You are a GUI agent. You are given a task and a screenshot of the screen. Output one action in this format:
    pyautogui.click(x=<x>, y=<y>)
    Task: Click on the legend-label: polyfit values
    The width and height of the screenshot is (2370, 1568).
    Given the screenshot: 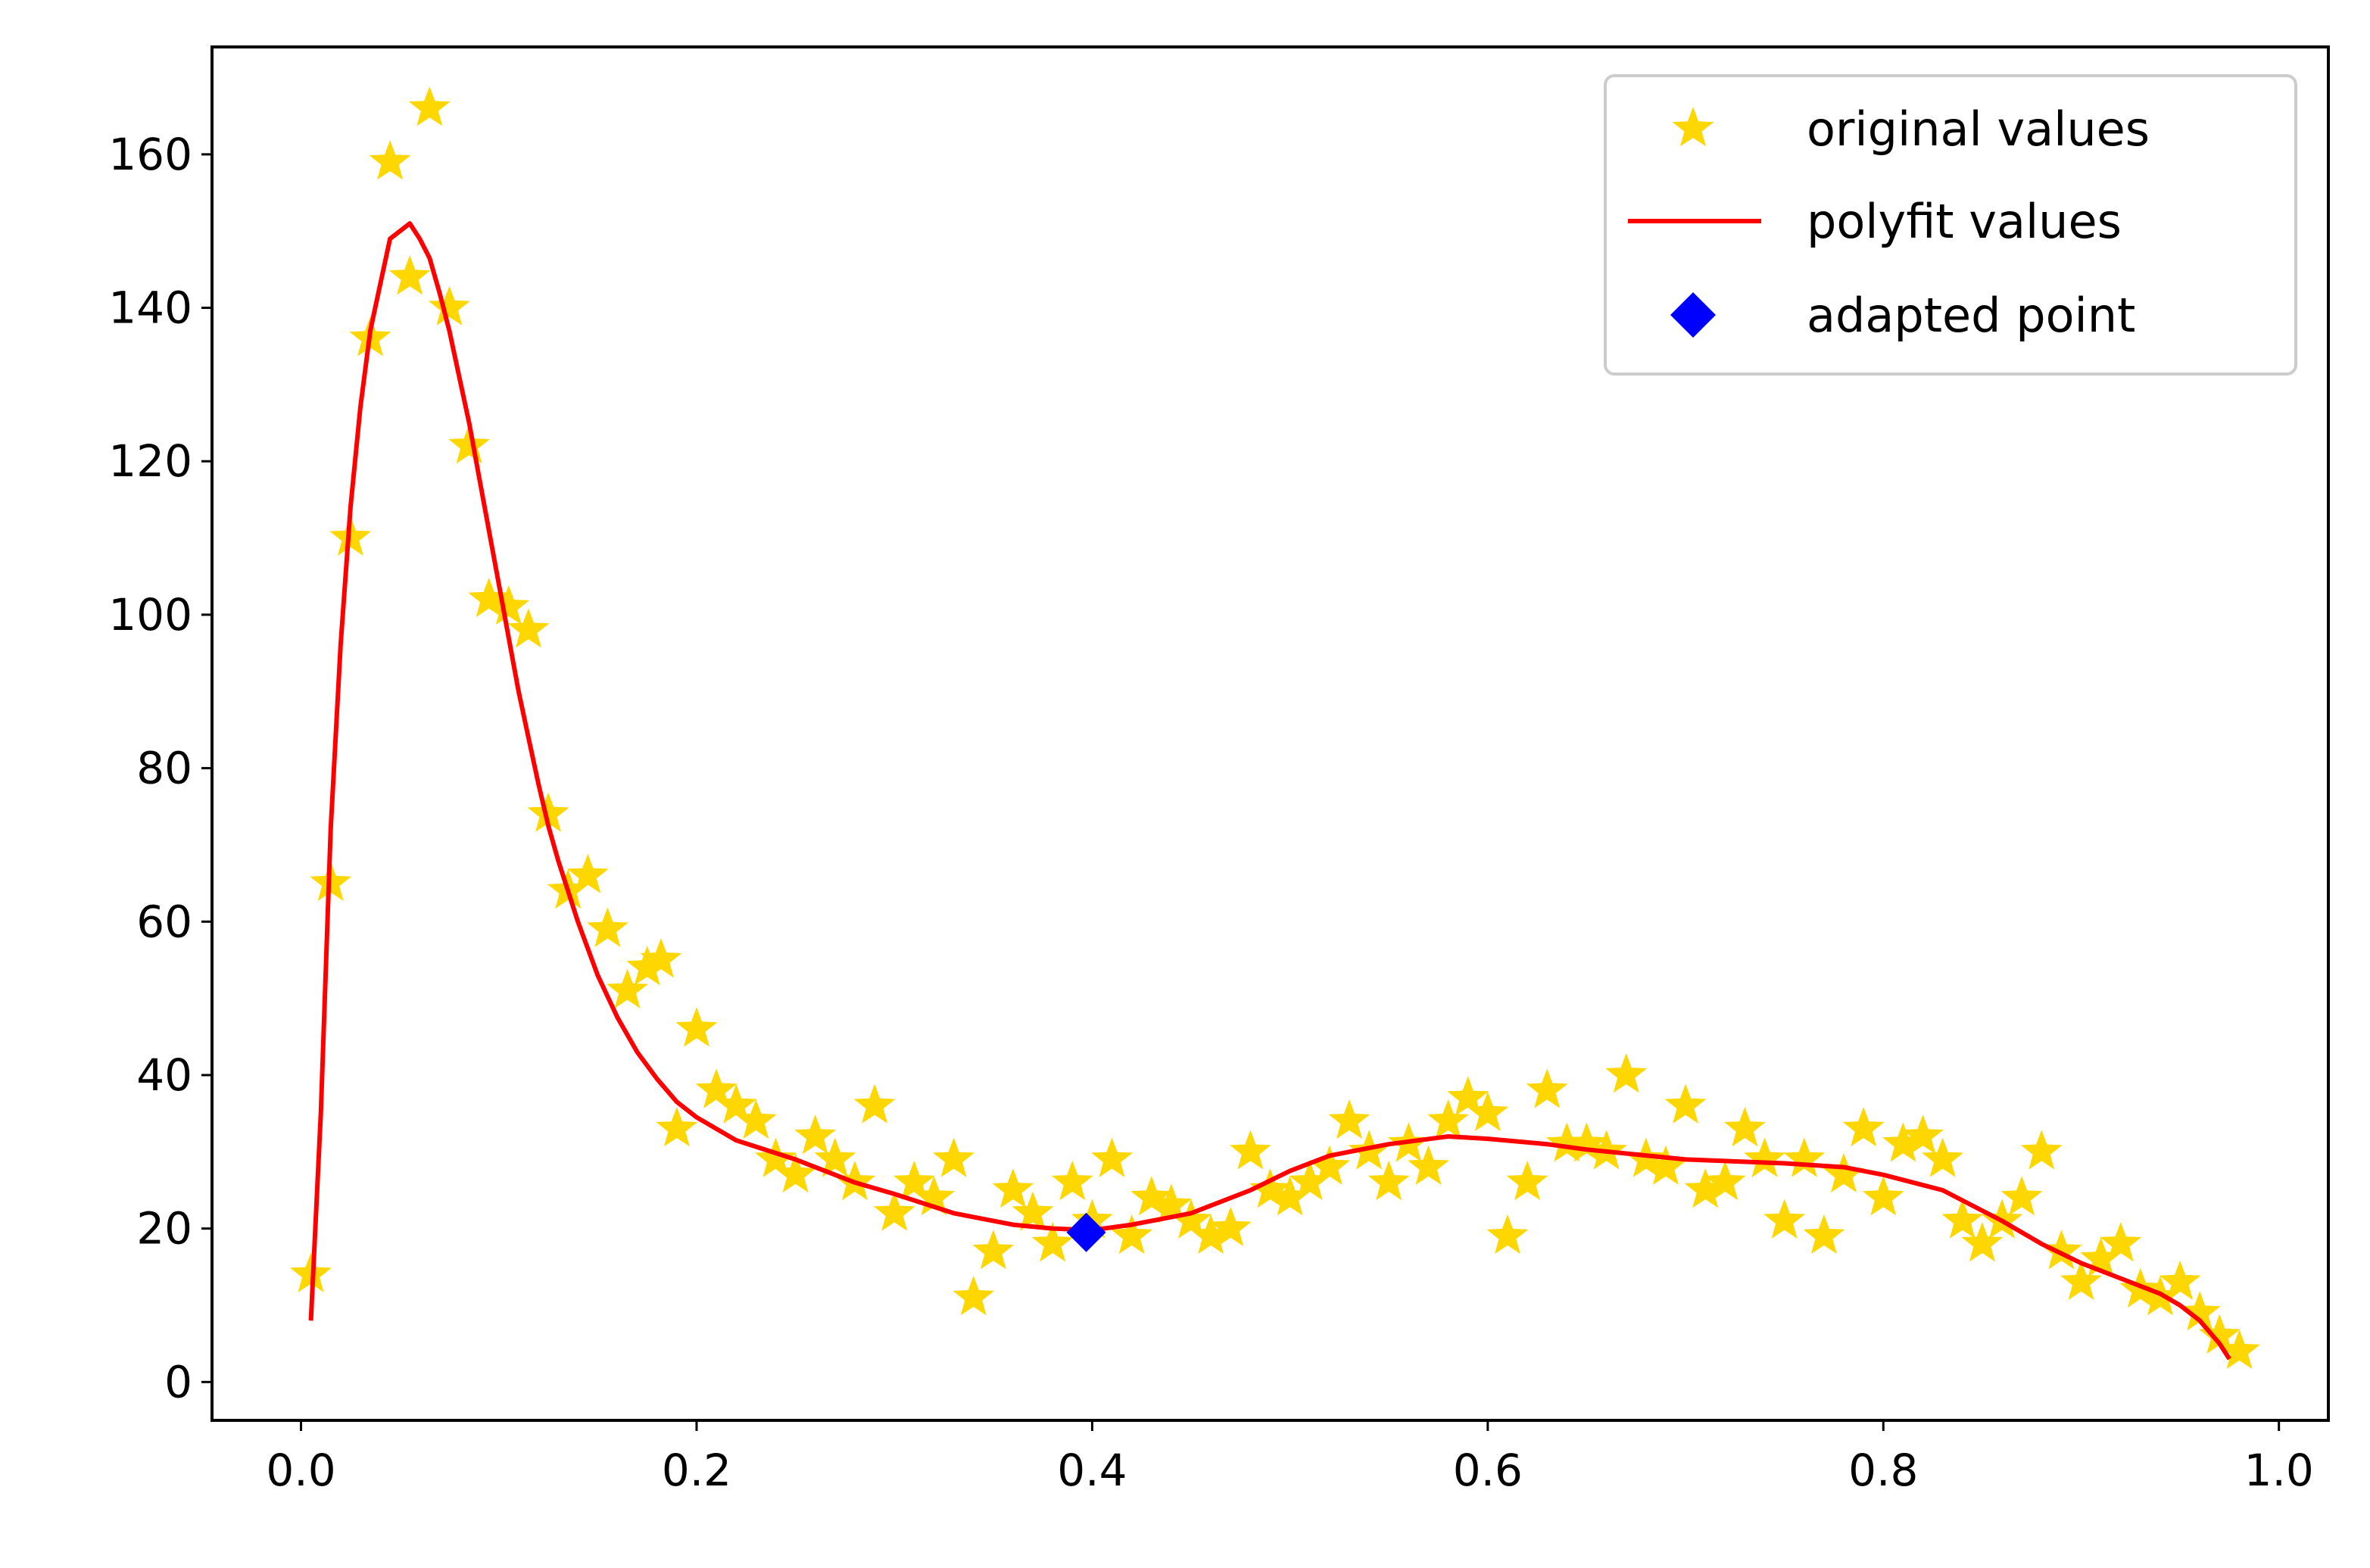 What is the action you would take?
    pyautogui.click(x=1965, y=221)
    